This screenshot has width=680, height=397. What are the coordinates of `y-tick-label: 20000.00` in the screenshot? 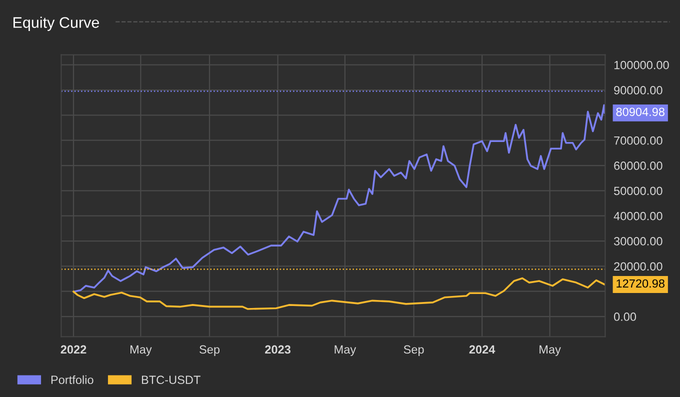 It's located at (638, 266).